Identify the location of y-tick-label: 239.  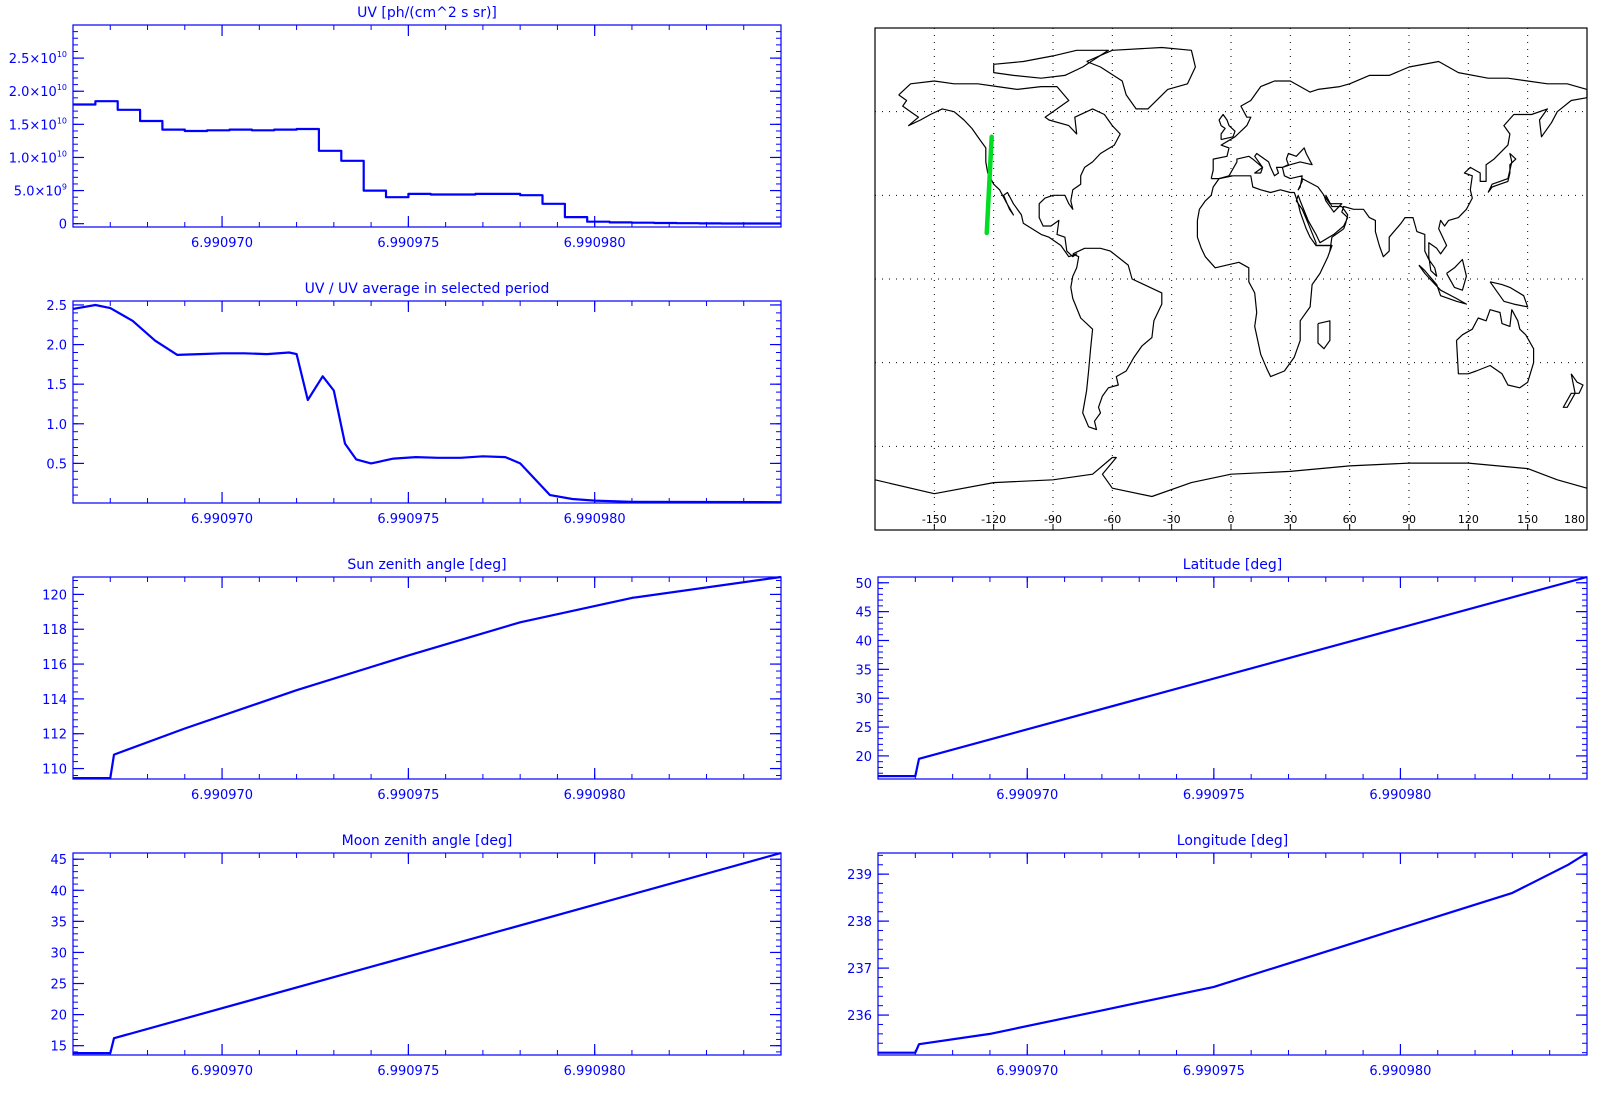
(859, 875).